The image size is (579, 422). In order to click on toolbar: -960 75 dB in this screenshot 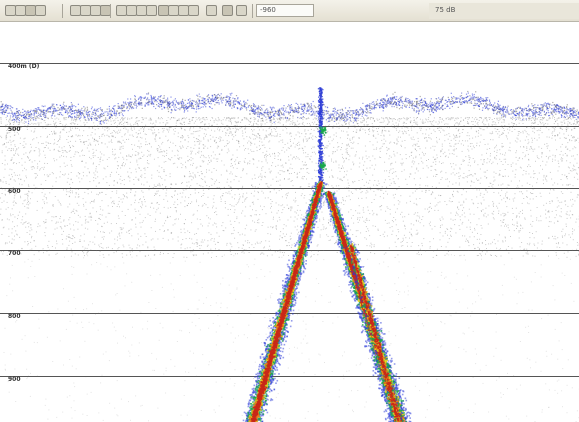, I will do `click(289, 11)`.